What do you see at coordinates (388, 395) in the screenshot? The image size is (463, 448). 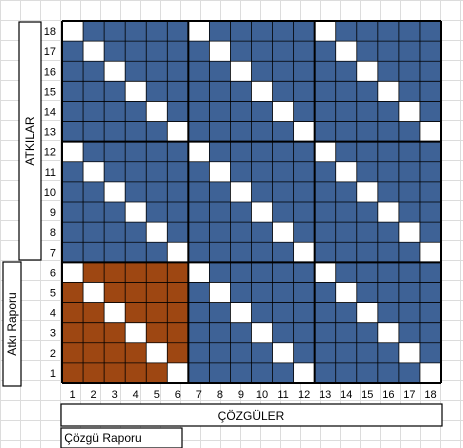 I see `column-number: 16` at bounding box center [388, 395].